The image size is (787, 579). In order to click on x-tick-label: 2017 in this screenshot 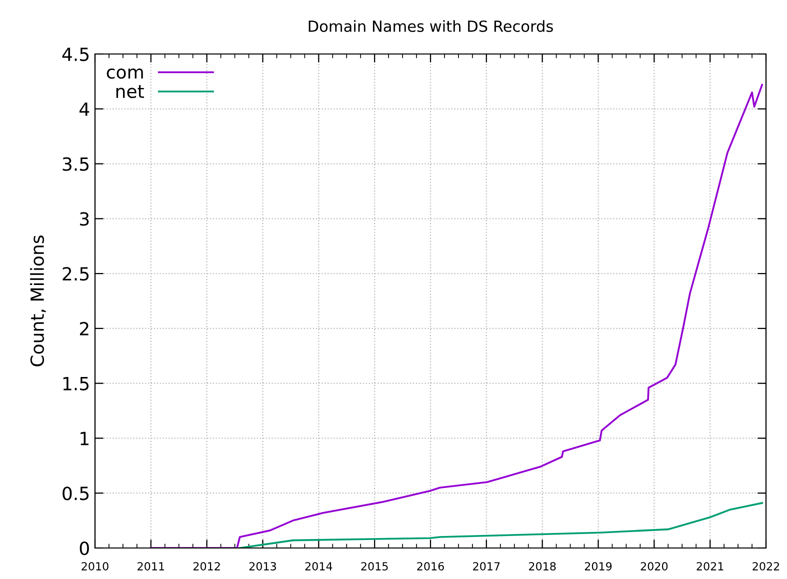, I will do `click(486, 566)`.